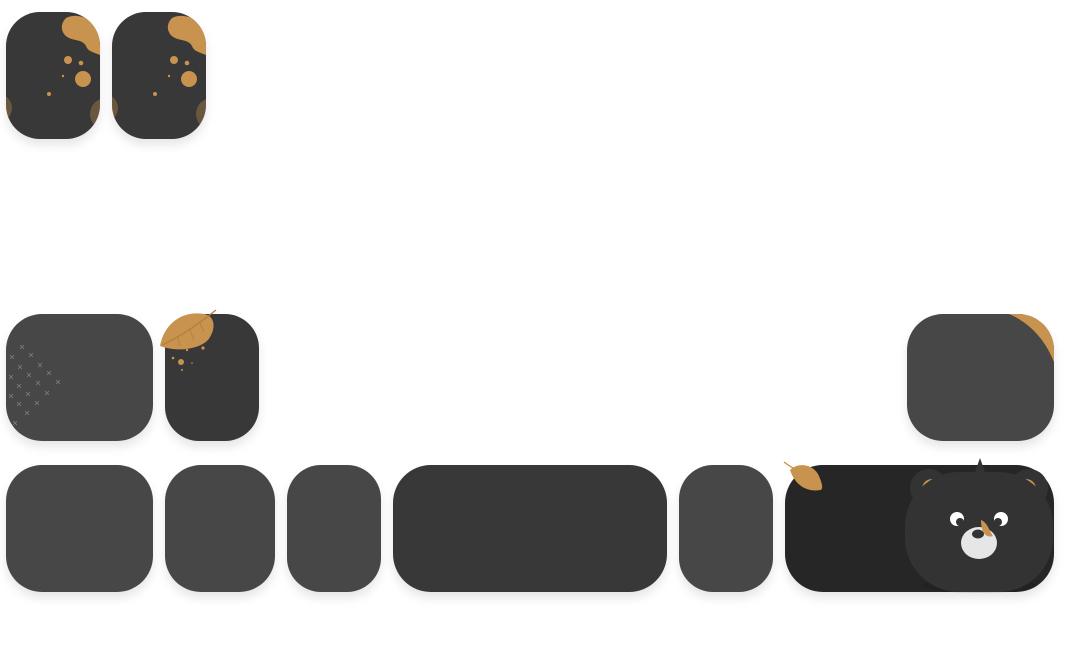 This screenshot has height=650, width=1080. I want to click on bear-mascot-icon, so click(979, 525).